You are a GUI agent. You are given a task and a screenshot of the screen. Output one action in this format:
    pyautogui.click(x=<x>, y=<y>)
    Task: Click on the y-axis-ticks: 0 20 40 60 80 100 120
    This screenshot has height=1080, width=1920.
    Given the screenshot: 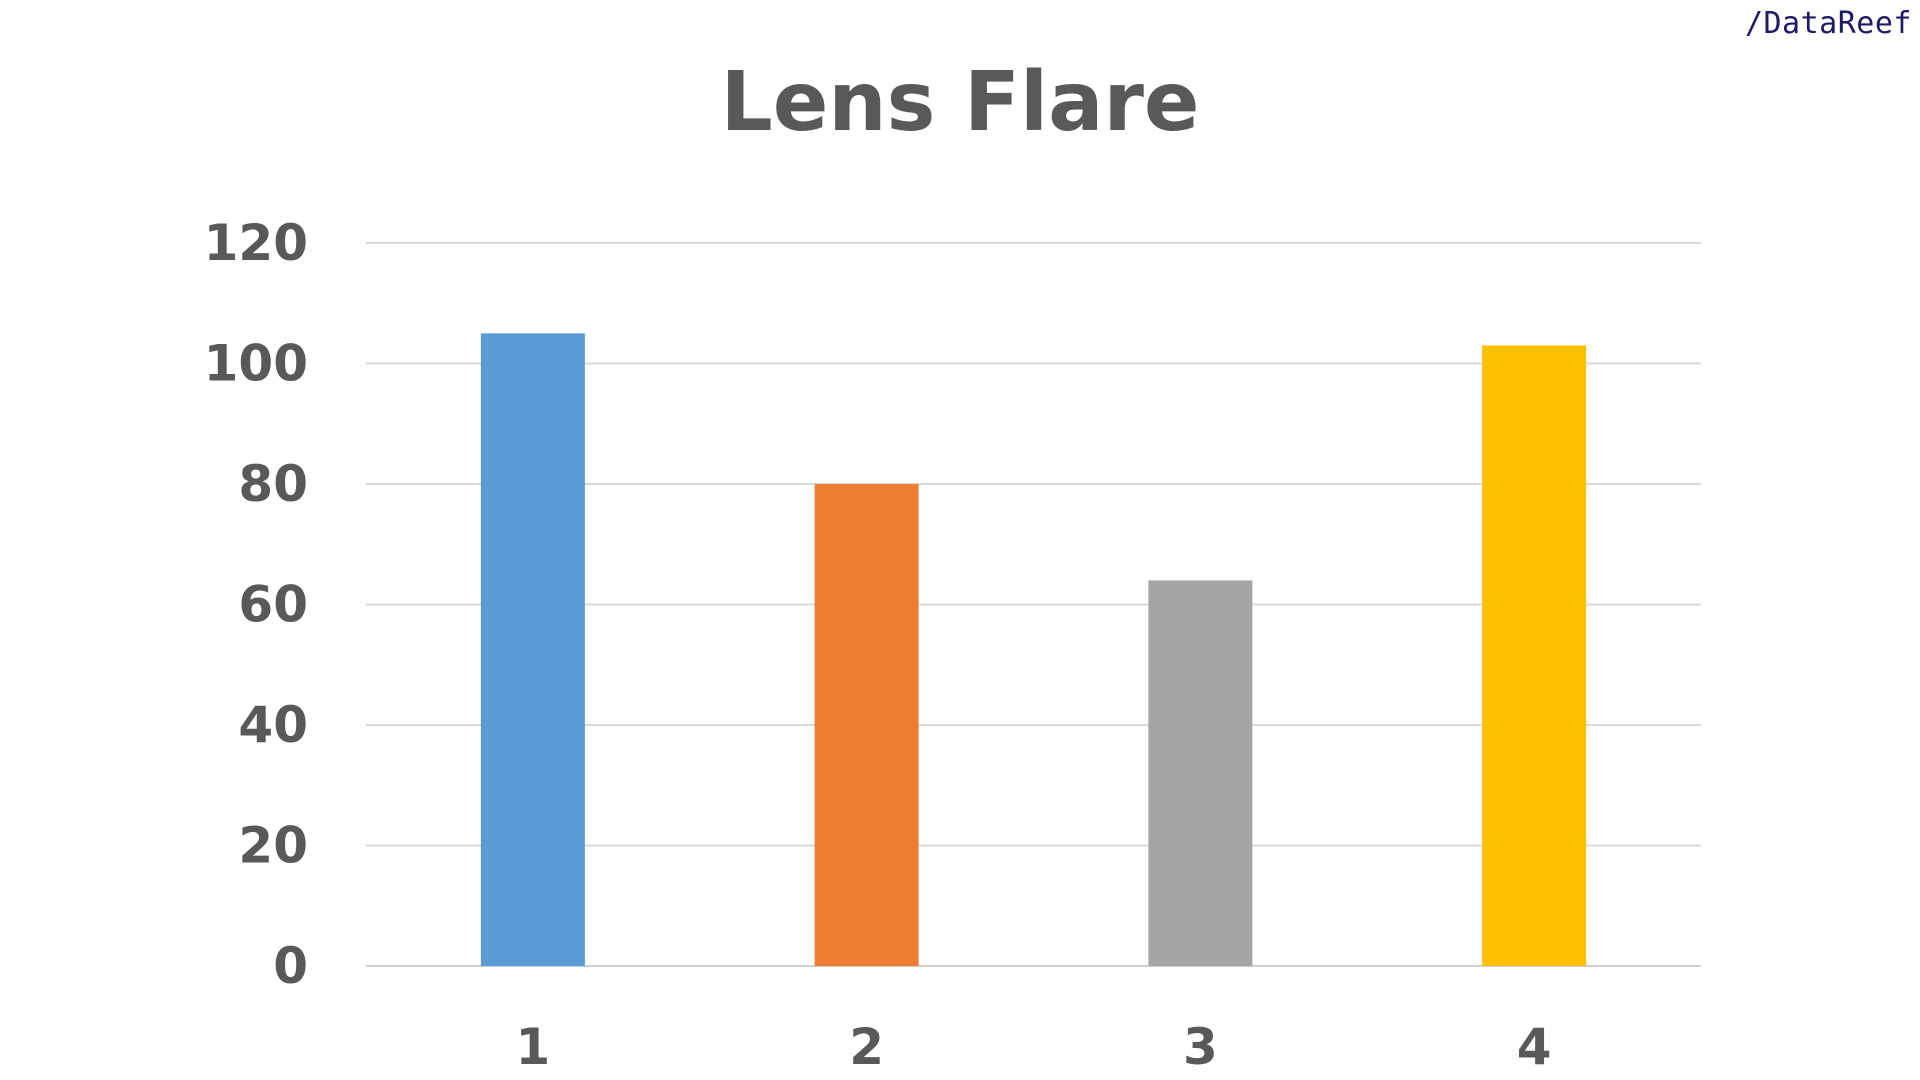 What is the action you would take?
    pyautogui.click(x=256, y=604)
    